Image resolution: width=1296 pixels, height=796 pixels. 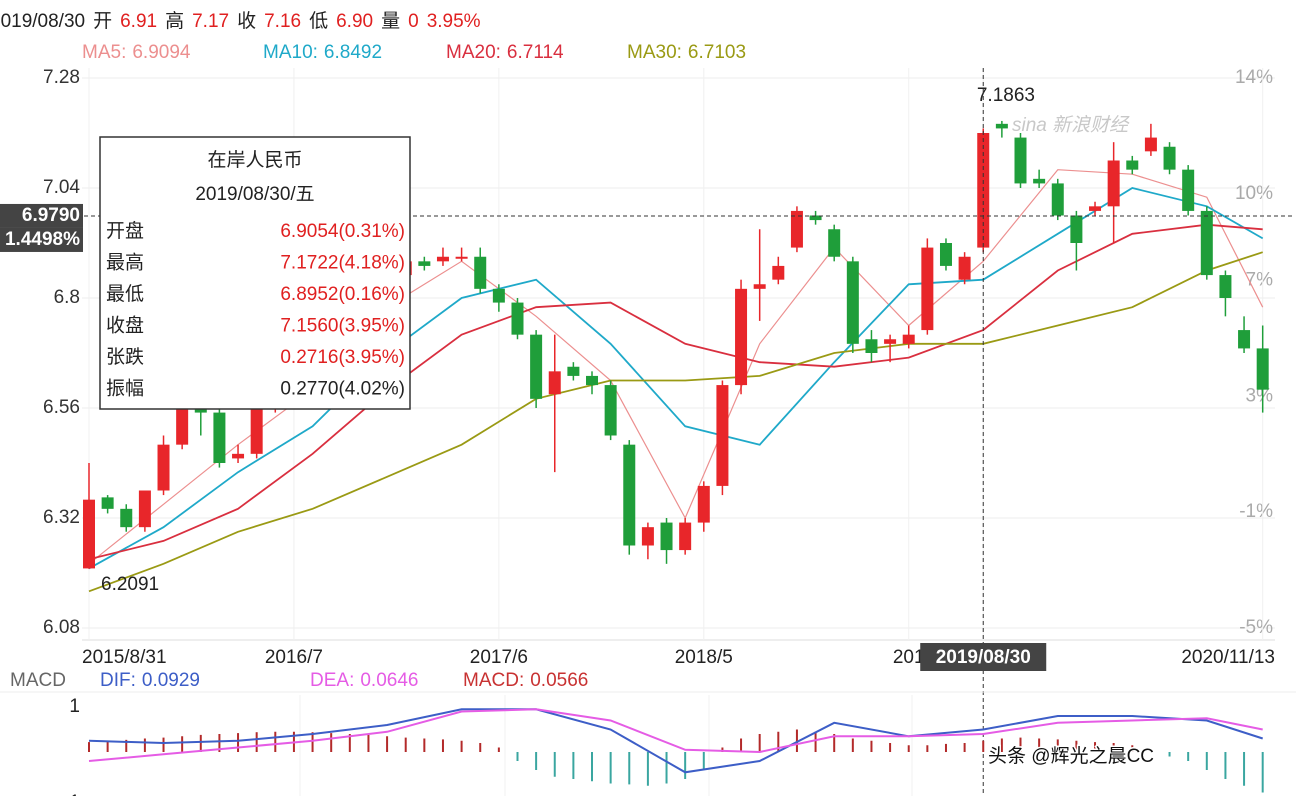 What do you see at coordinates (51, 215) in the screenshot?
I see `crosshair-y-label: 6.9790` at bounding box center [51, 215].